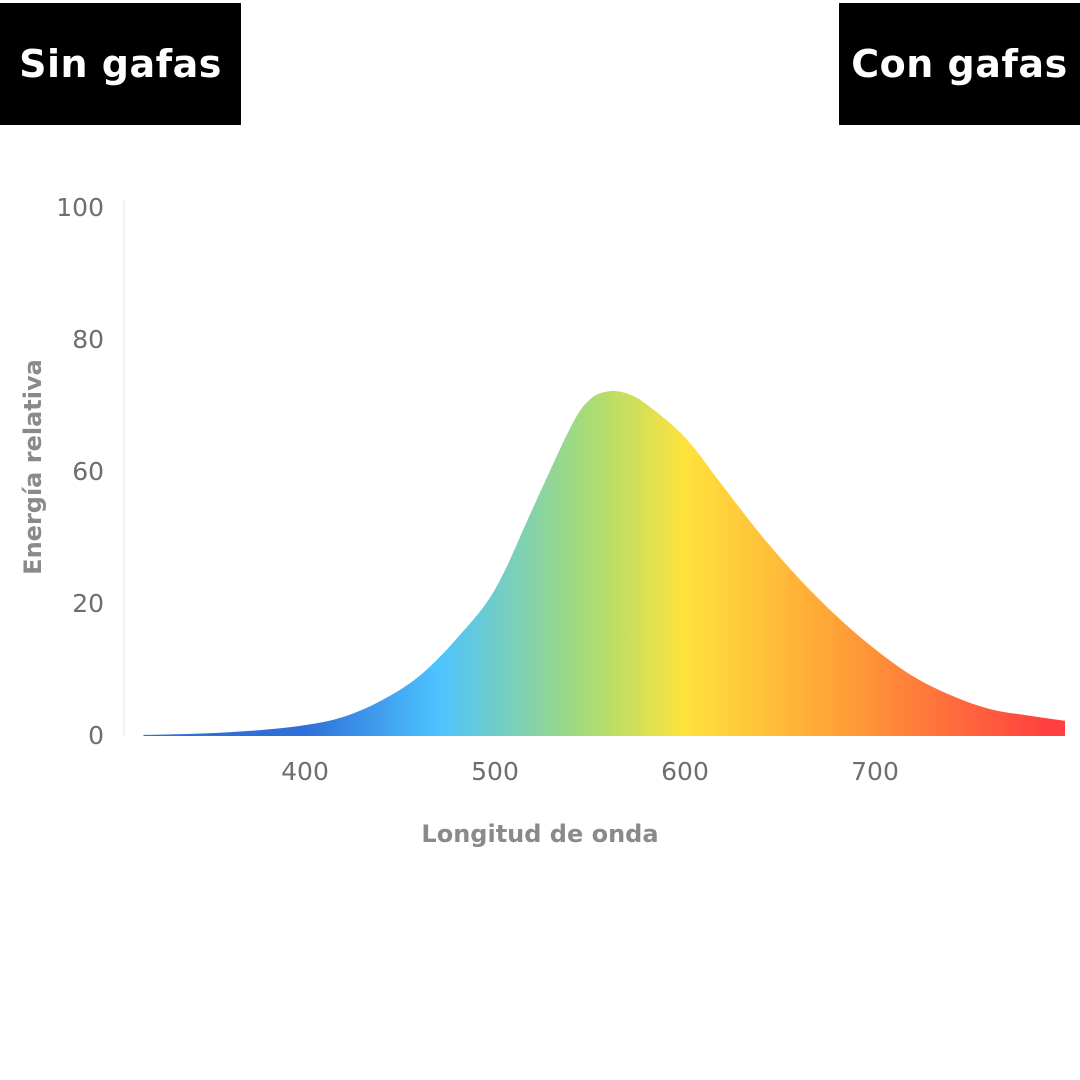 The width and height of the screenshot is (1080, 1080). I want to click on y-tick-label: 80, so click(88, 339).